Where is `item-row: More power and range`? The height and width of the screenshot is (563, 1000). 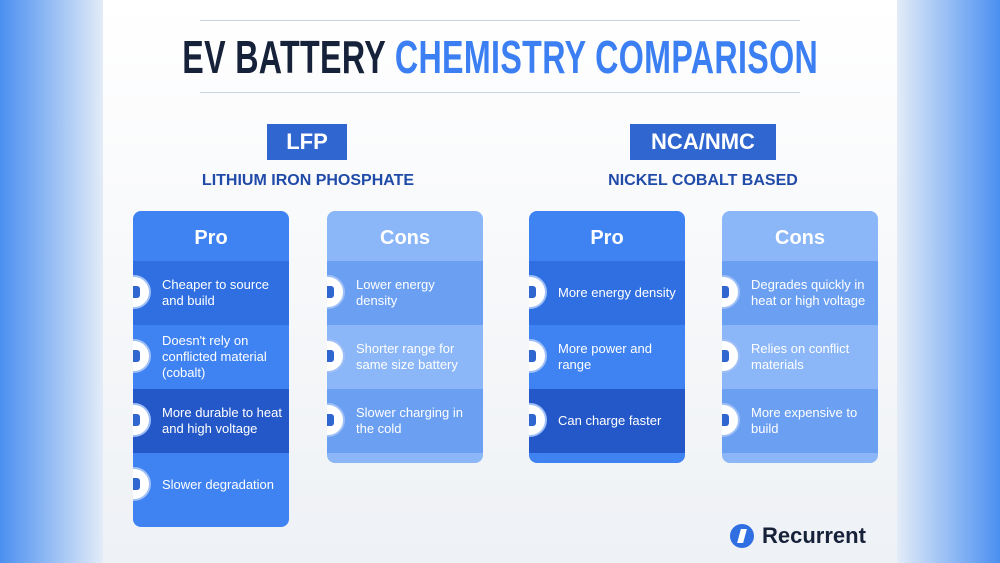 item-row: More power and range is located at coordinates (607, 357).